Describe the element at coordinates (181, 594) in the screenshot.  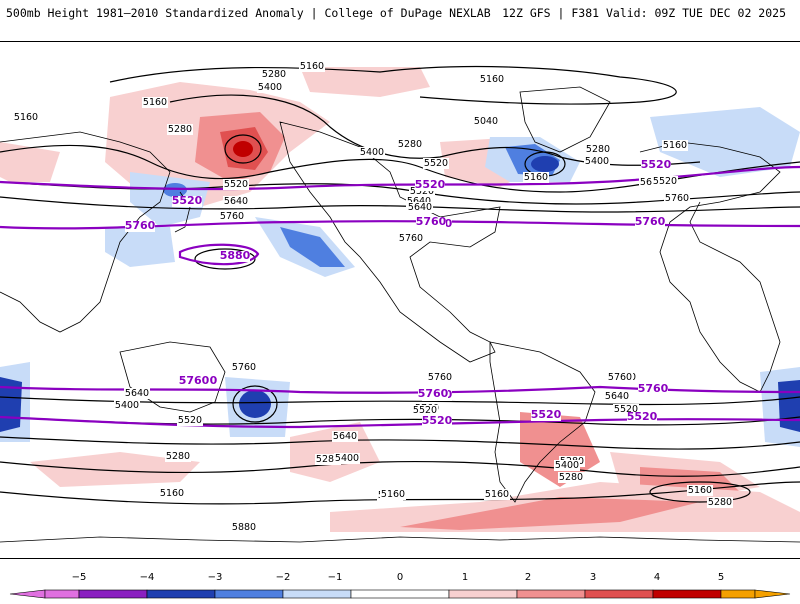
I see `legend-bin-neg3` at that location.